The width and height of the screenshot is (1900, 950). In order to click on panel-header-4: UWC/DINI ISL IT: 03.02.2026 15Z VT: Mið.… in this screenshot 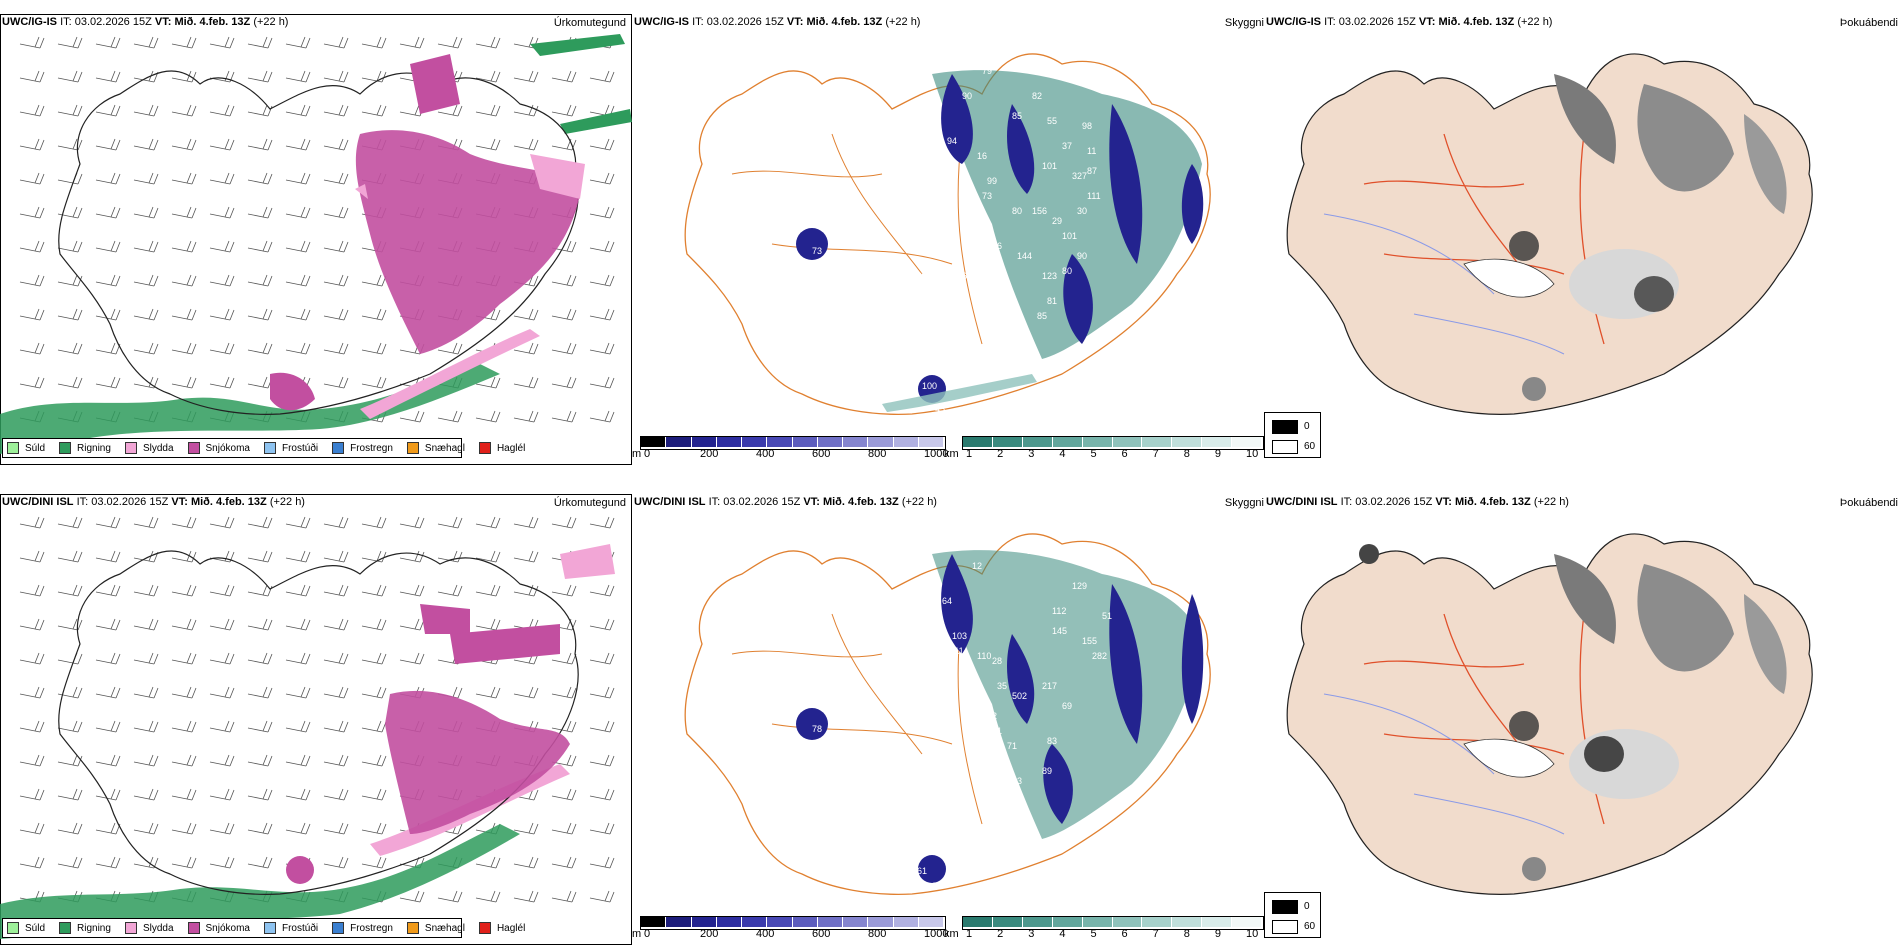, I will do `click(153, 502)`.